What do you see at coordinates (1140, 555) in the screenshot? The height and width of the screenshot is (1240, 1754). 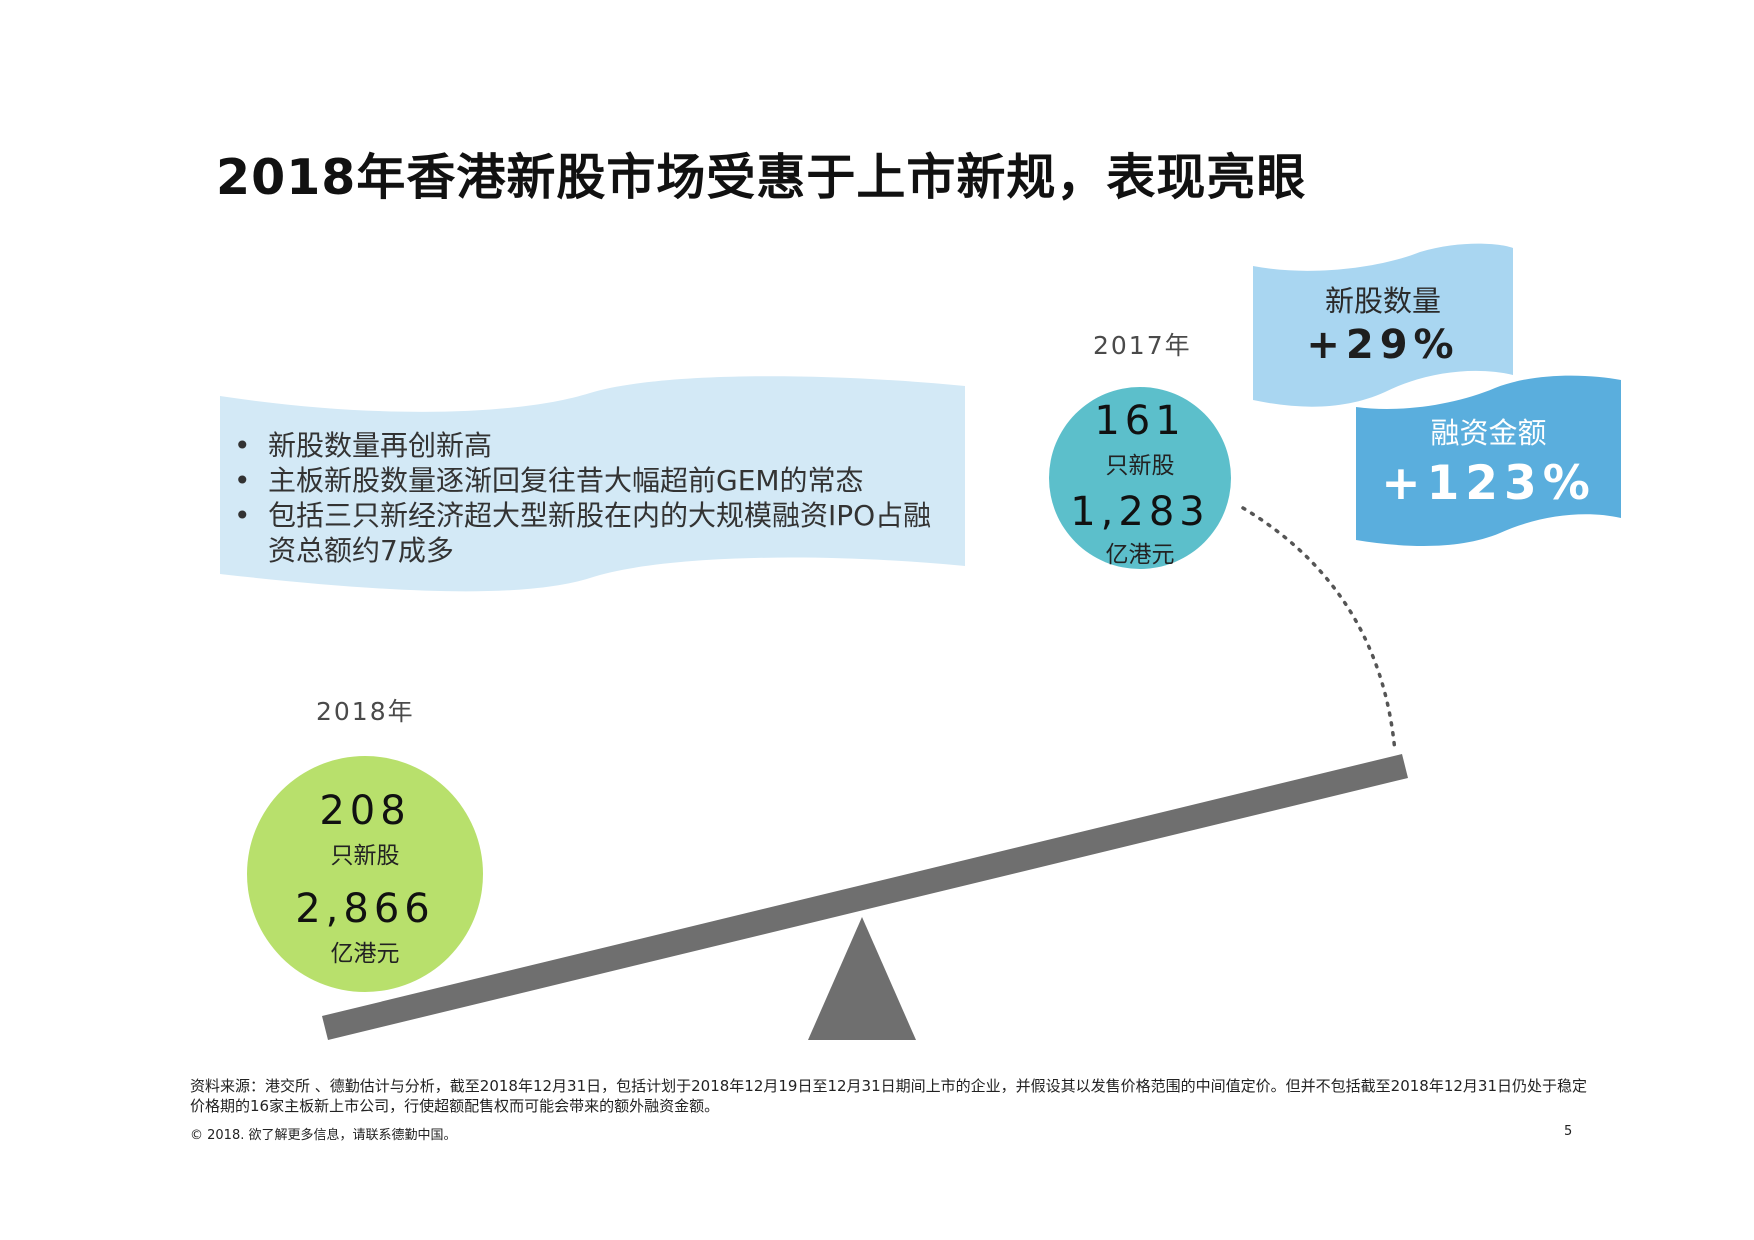 I see `amount-unit-2017: 亿港元` at bounding box center [1140, 555].